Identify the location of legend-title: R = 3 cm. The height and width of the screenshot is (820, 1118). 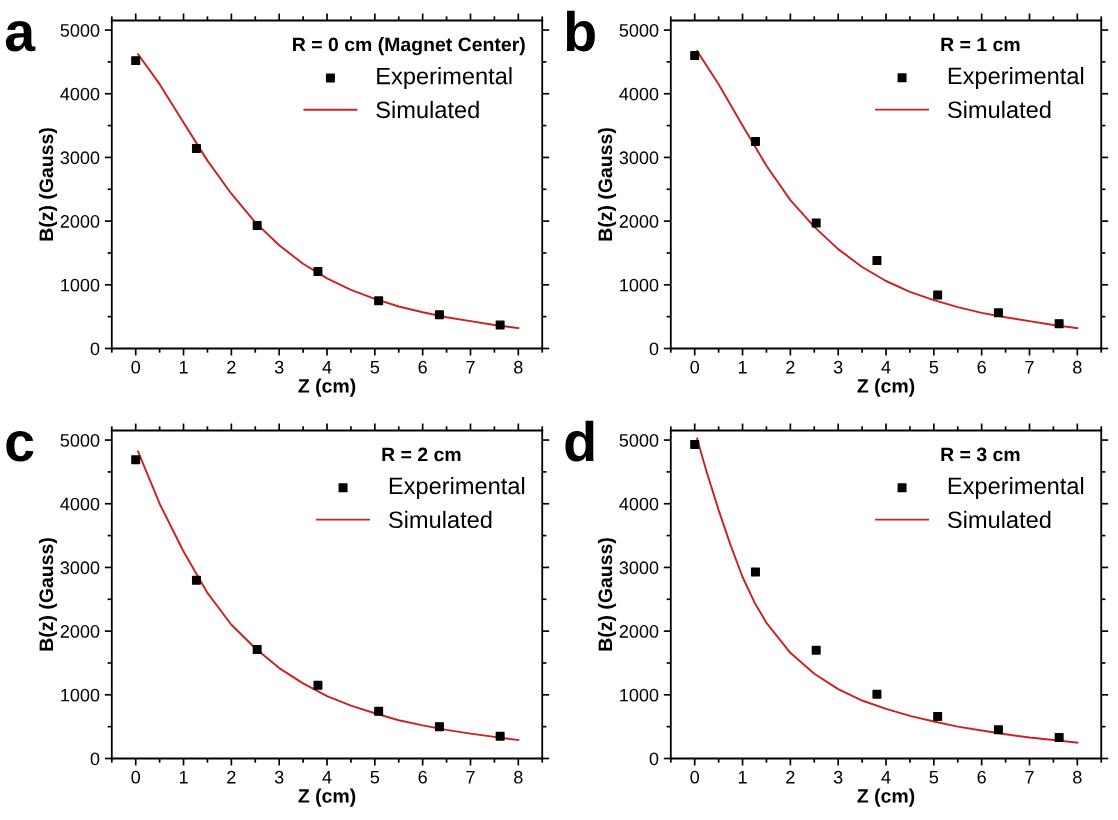
(980, 454).